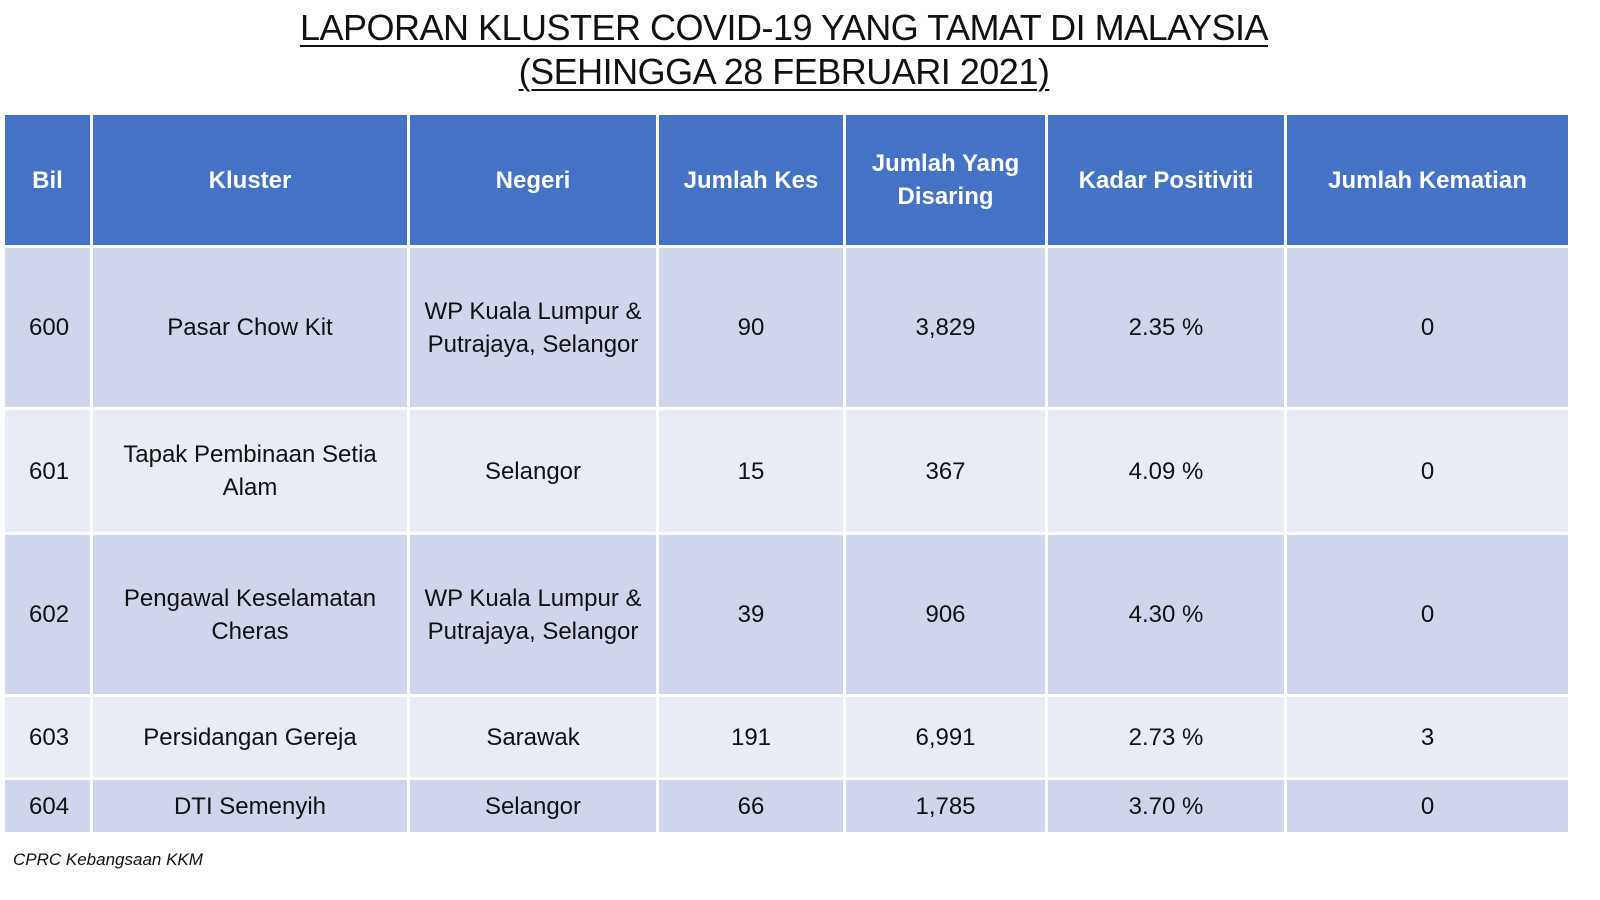 The width and height of the screenshot is (1600, 900). I want to click on header-bil: Bil, so click(47, 180).